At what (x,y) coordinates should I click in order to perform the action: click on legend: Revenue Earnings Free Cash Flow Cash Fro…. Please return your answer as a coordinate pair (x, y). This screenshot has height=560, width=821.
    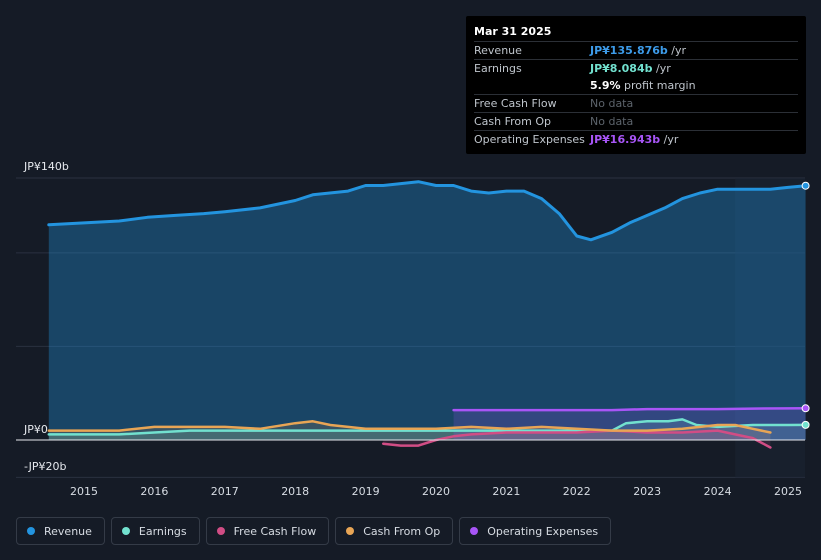
    Looking at the image, I should click on (314, 531).